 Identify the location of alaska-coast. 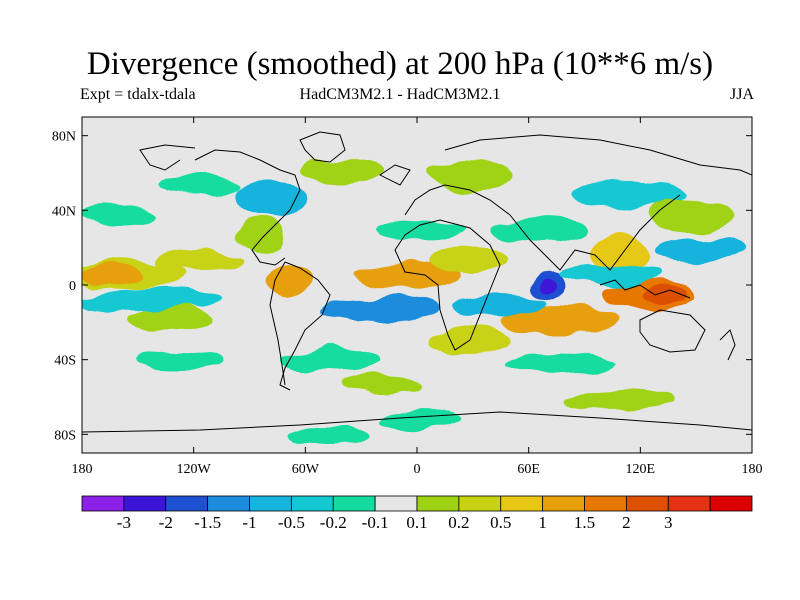
(167, 157).